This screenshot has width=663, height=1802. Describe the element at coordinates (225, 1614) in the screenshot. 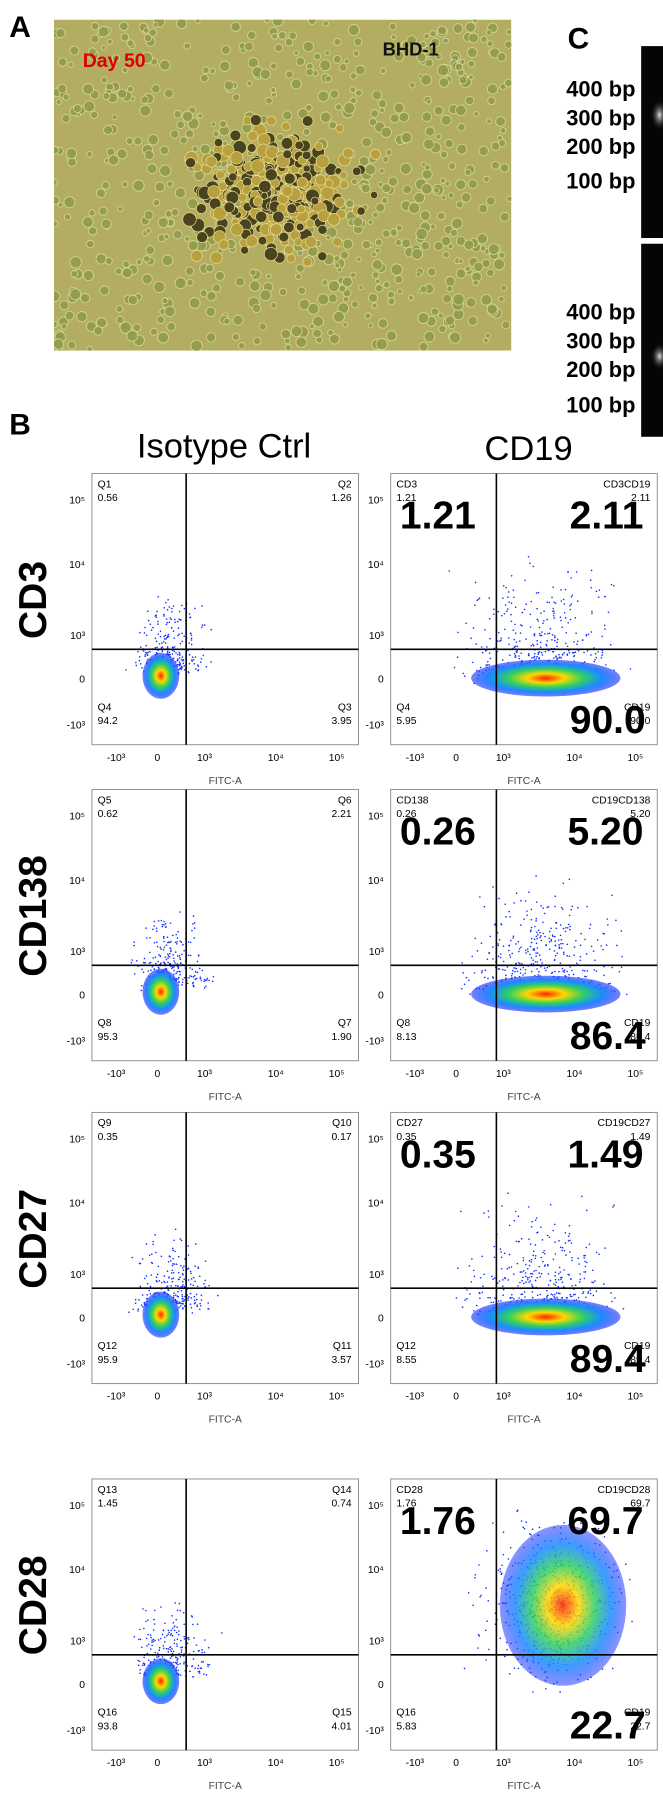

I see `plot-frame` at that location.